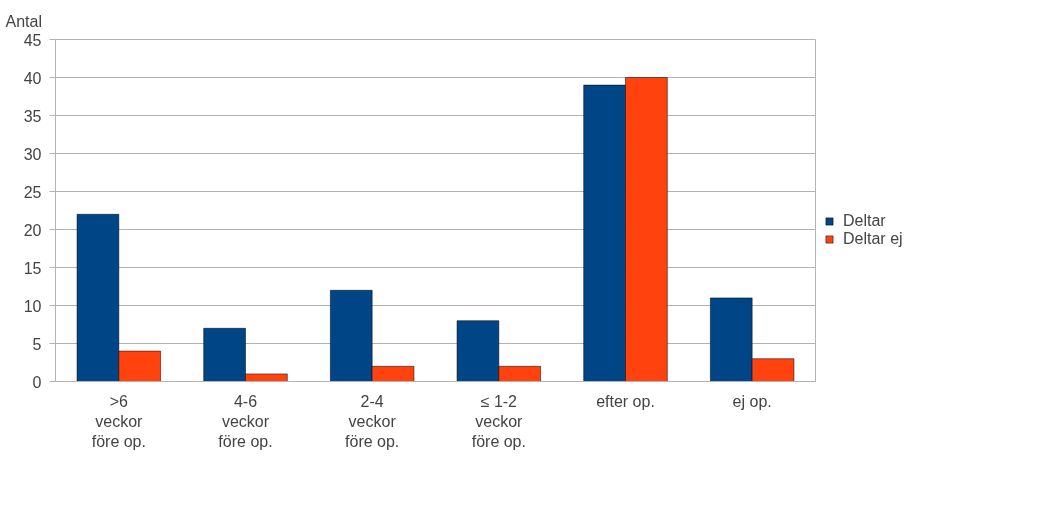 This screenshot has height=517, width=1062. Describe the element at coordinates (37, 382) in the screenshot. I see `y-tick-label: 0` at that location.